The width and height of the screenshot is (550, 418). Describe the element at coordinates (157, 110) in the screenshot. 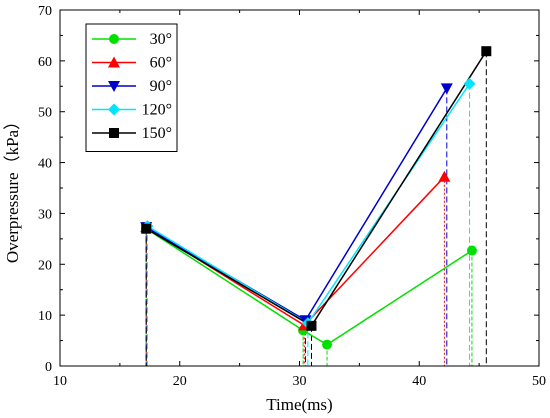

I see `legend-label: 120°` at that location.